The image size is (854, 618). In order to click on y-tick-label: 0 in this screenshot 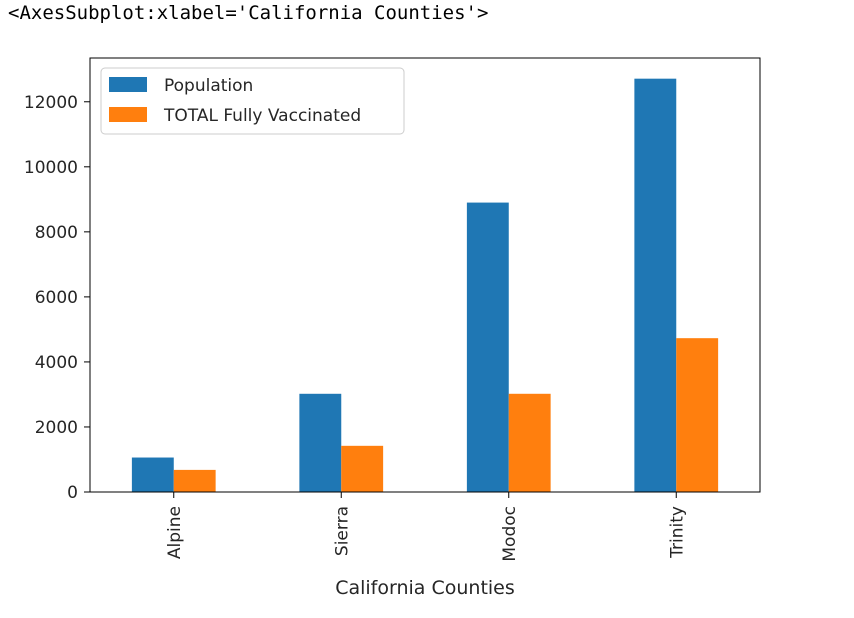, I will do `click(72, 493)`.